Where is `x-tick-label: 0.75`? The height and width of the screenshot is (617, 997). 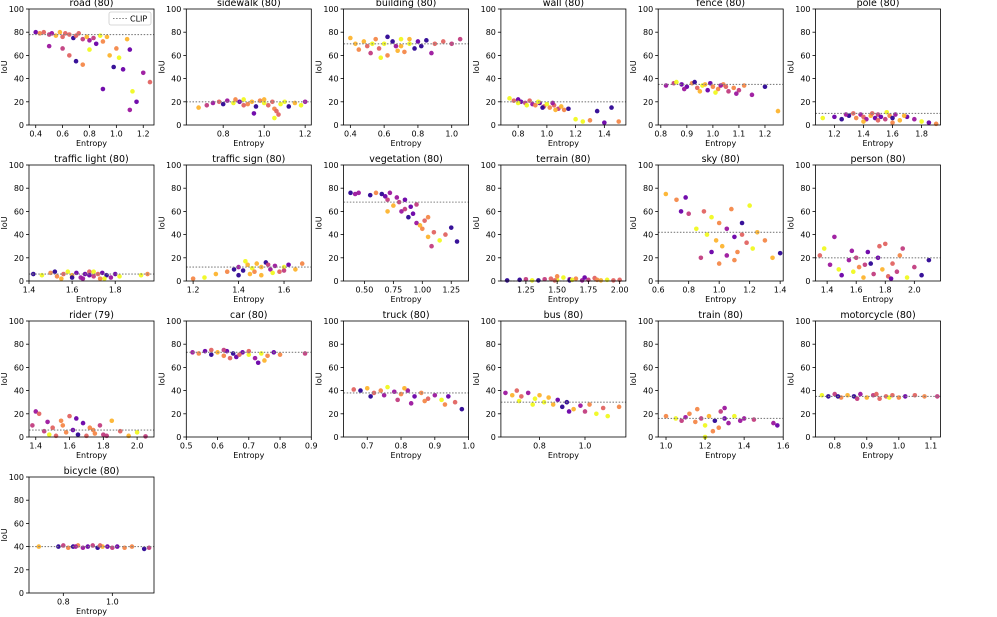 x-tick-label: 0.75 is located at coordinates (393, 290).